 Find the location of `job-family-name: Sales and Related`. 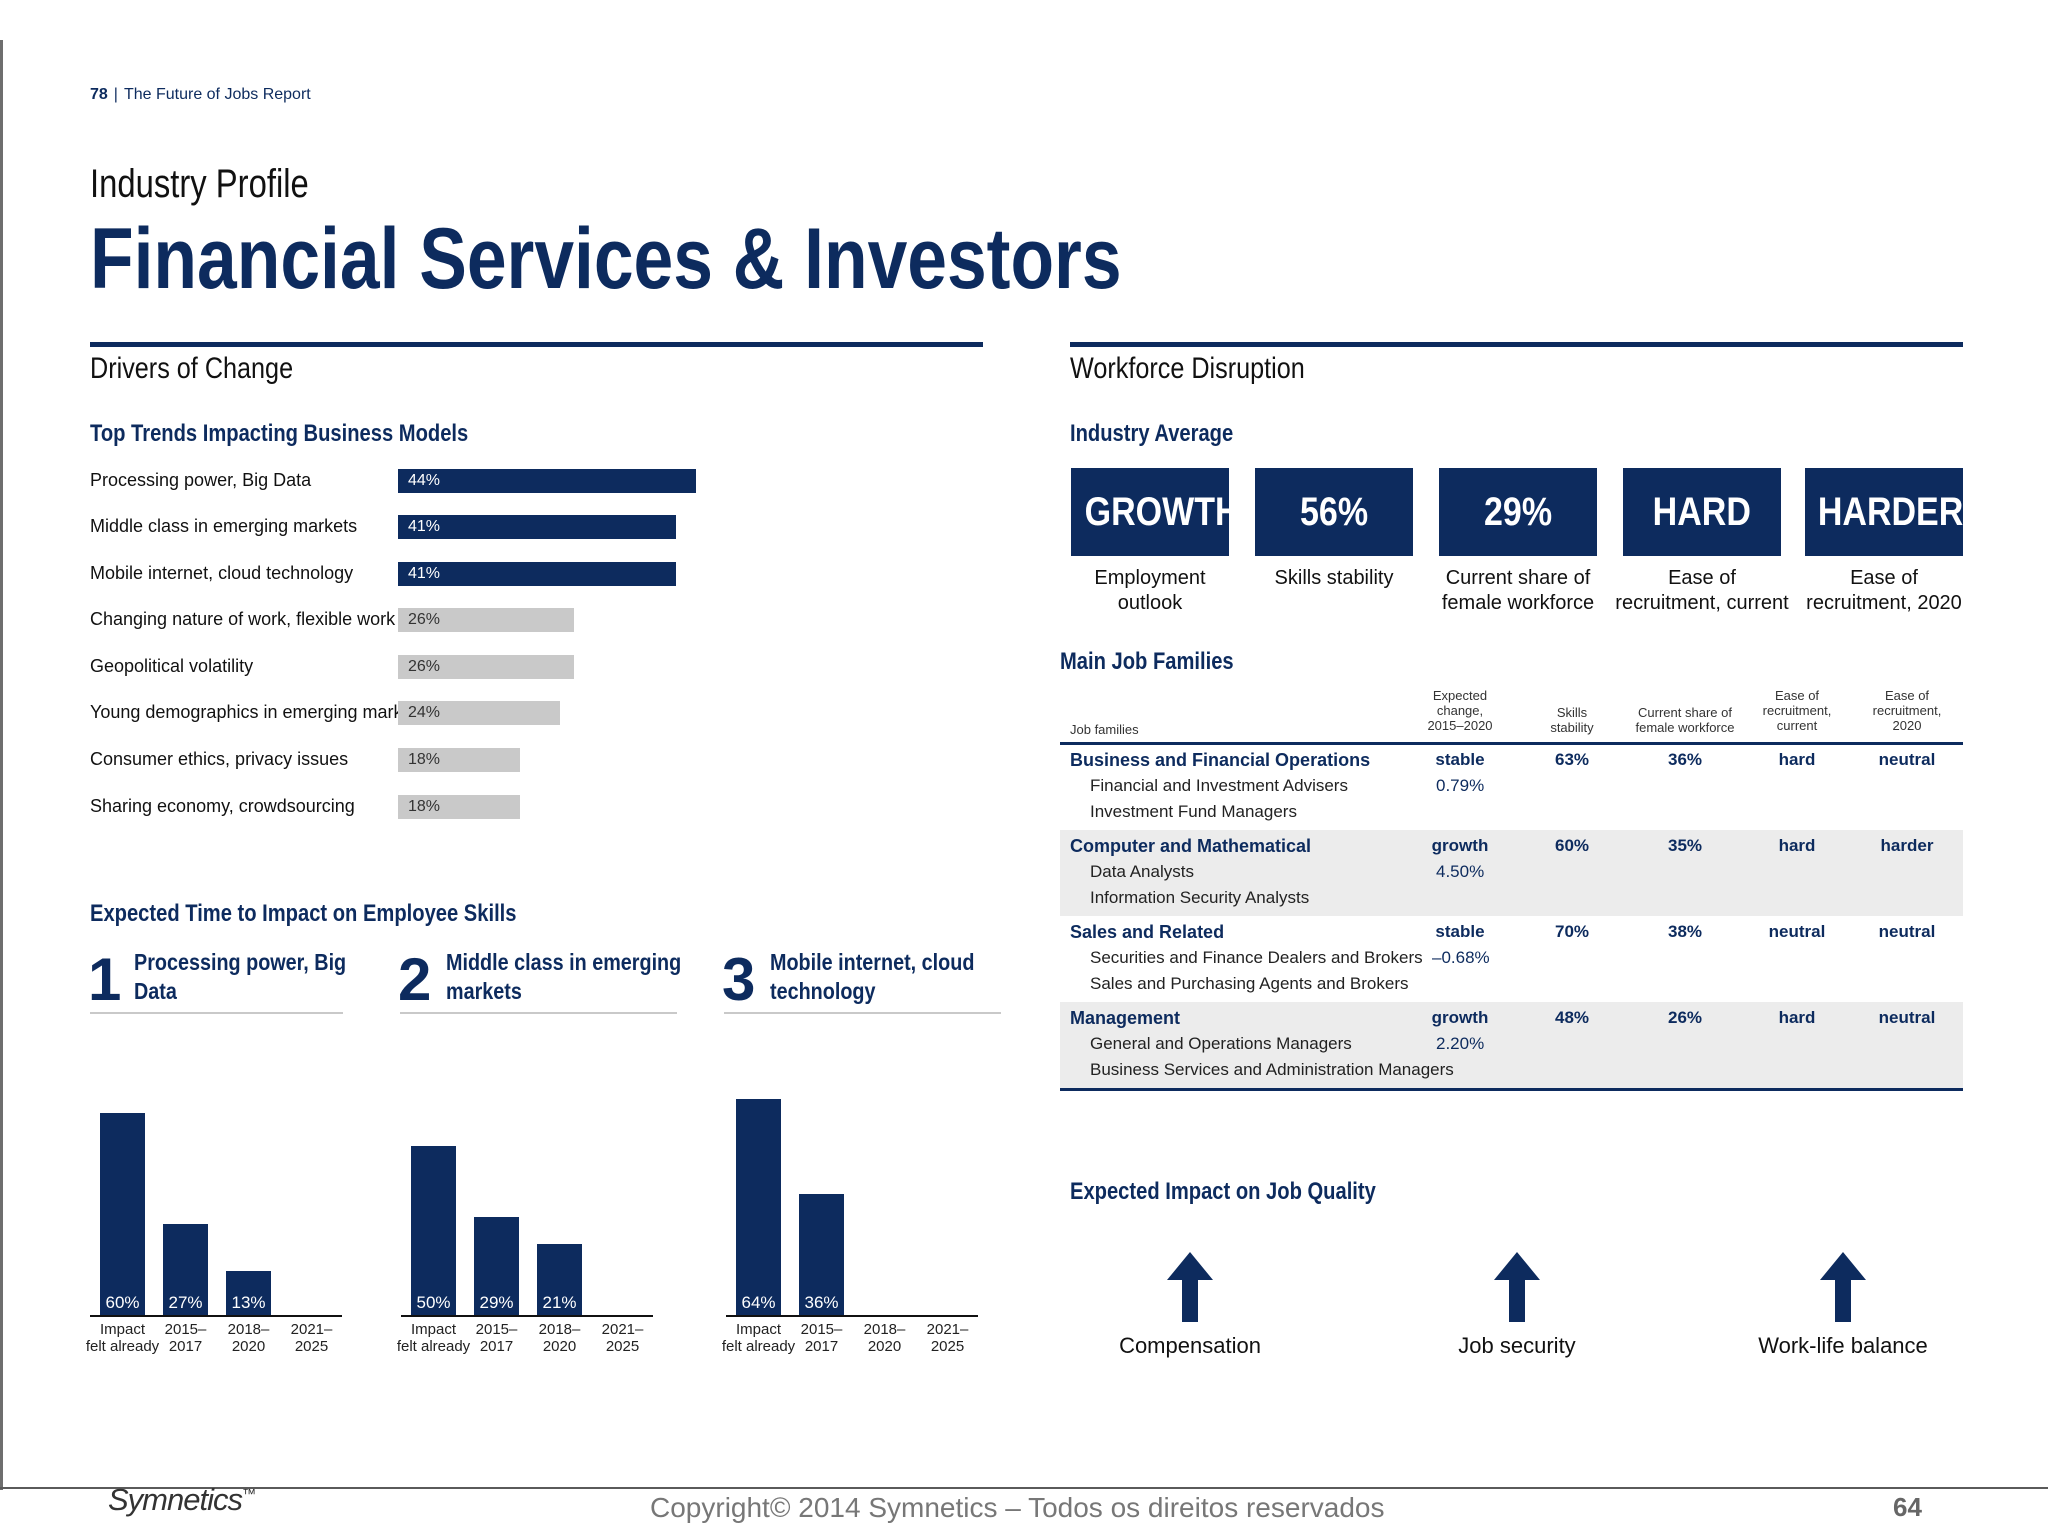

job-family-name: Sales and Related is located at coordinates (1147, 932).